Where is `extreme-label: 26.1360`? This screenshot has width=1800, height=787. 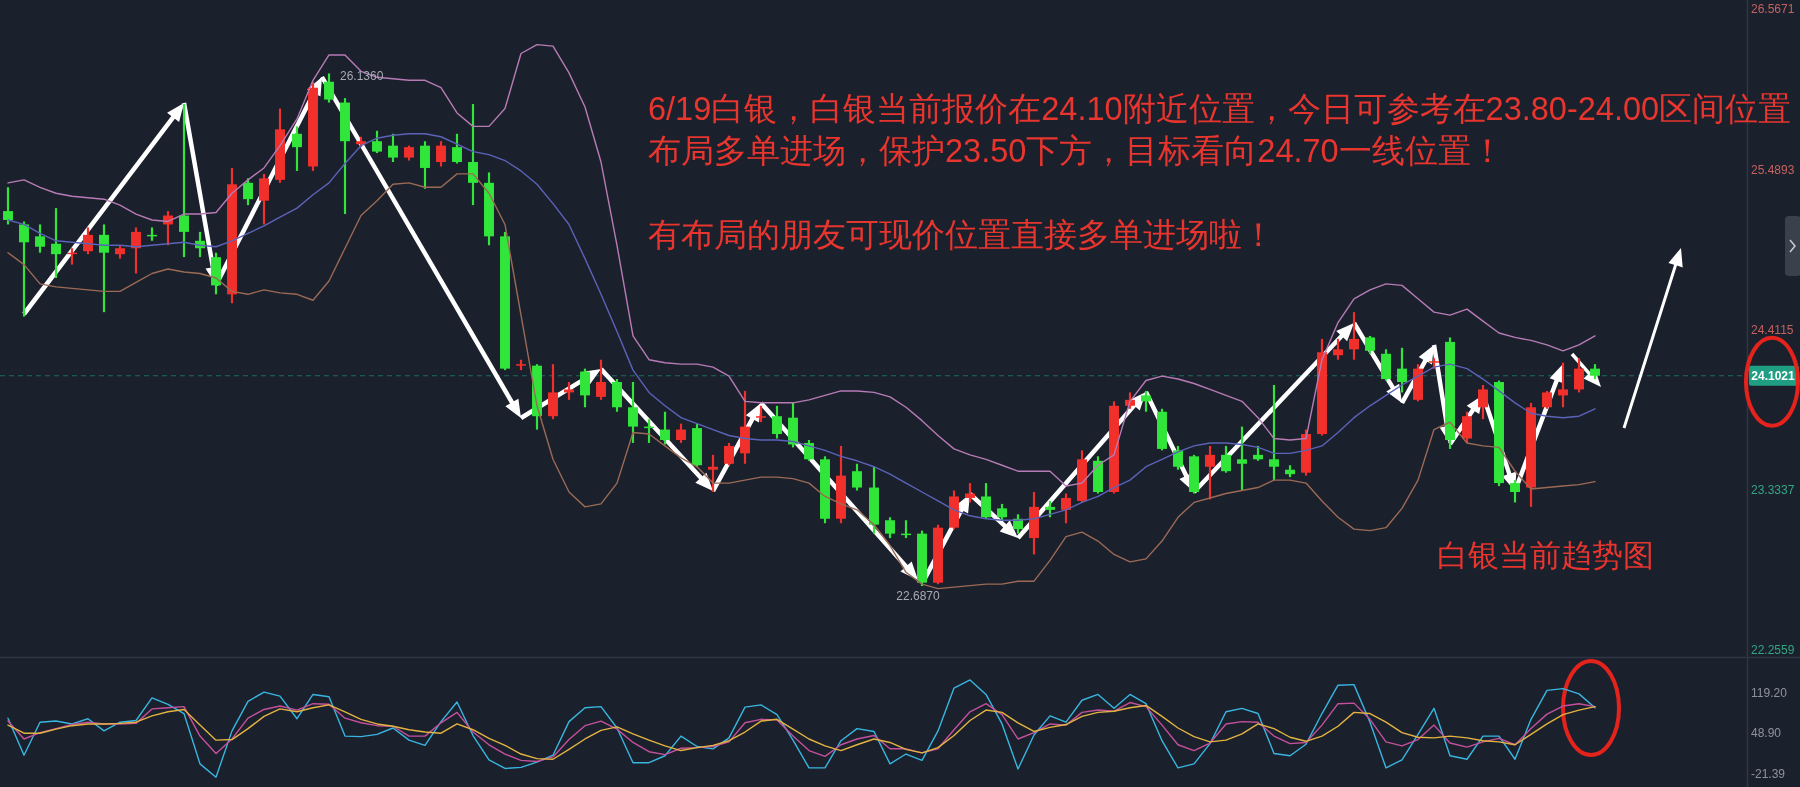 extreme-label: 26.1360 is located at coordinates (362, 76).